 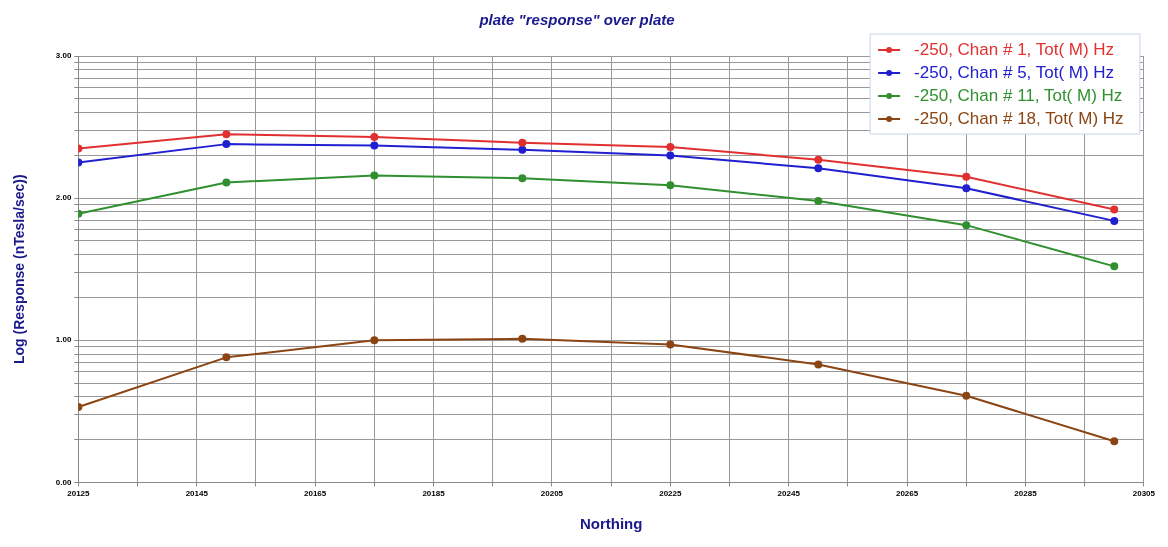 I want to click on x-tick-label: 20245, so click(x=789, y=494).